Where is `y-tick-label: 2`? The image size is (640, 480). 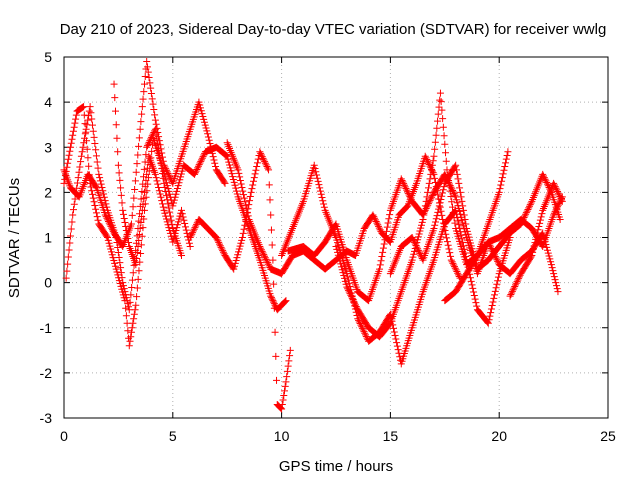
y-tick-label: 2 is located at coordinates (48, 192).